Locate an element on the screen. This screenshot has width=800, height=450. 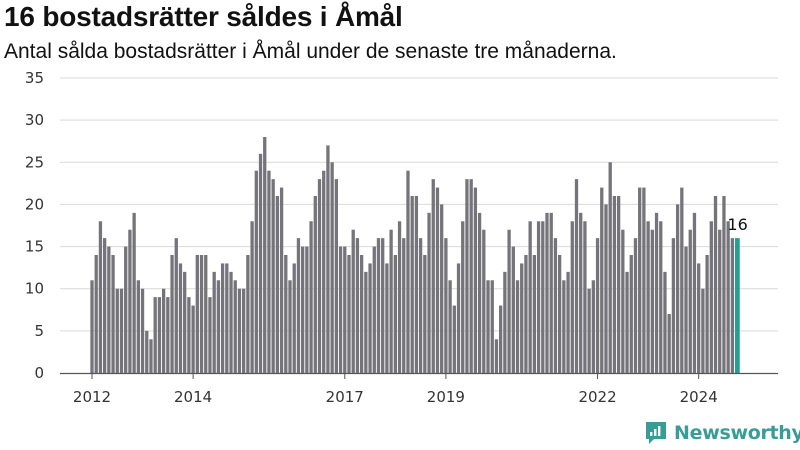
y-axis-ticks: 0 5 10 15 20 25 30 35 is located at coordinates (34, 225).